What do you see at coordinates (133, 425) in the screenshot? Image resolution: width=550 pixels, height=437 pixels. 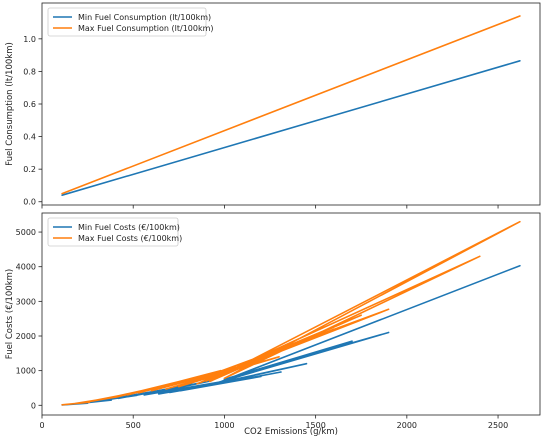 I see `x-tick-label: 500` at bounding box center [133, 425].